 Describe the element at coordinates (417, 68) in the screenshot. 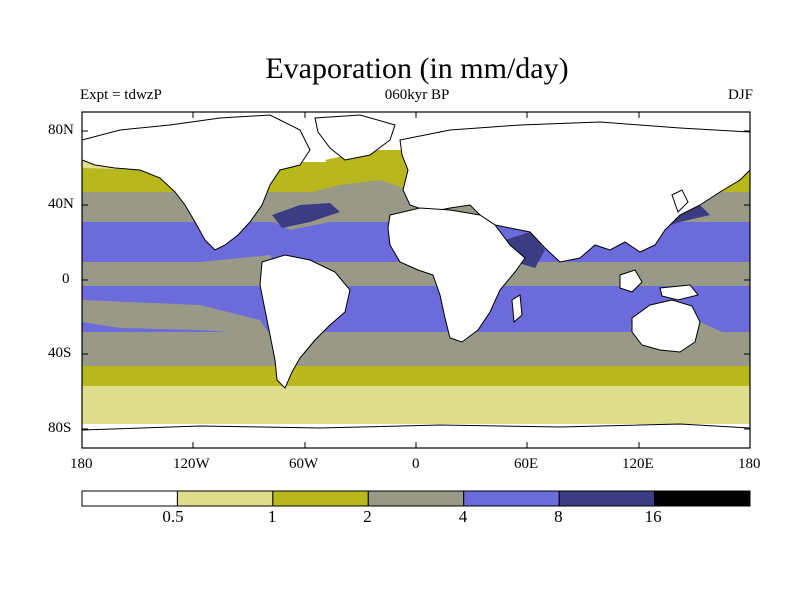

I see `map-title: Evaporation (in mm/day)` at that location.